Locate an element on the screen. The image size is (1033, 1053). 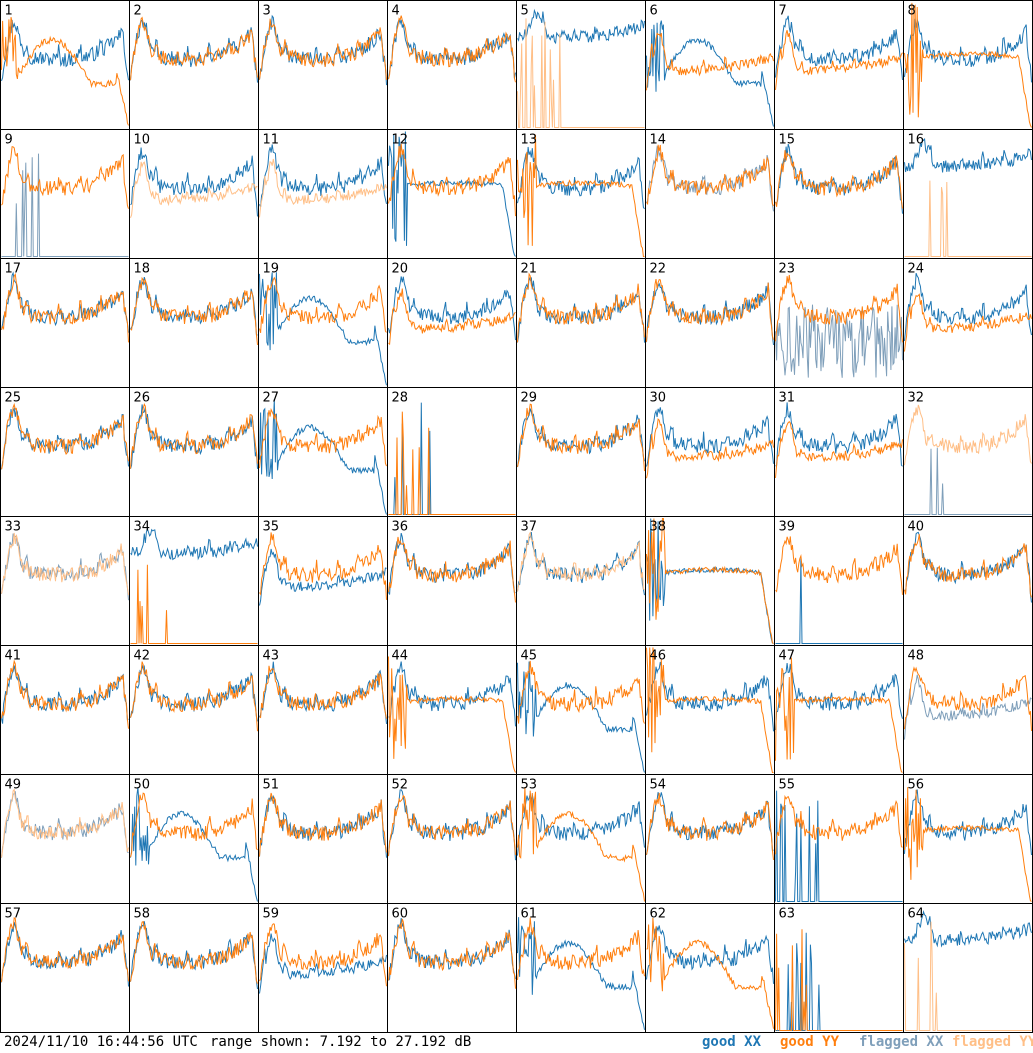
panel-label: 31 is located at coordinates (787, 398).